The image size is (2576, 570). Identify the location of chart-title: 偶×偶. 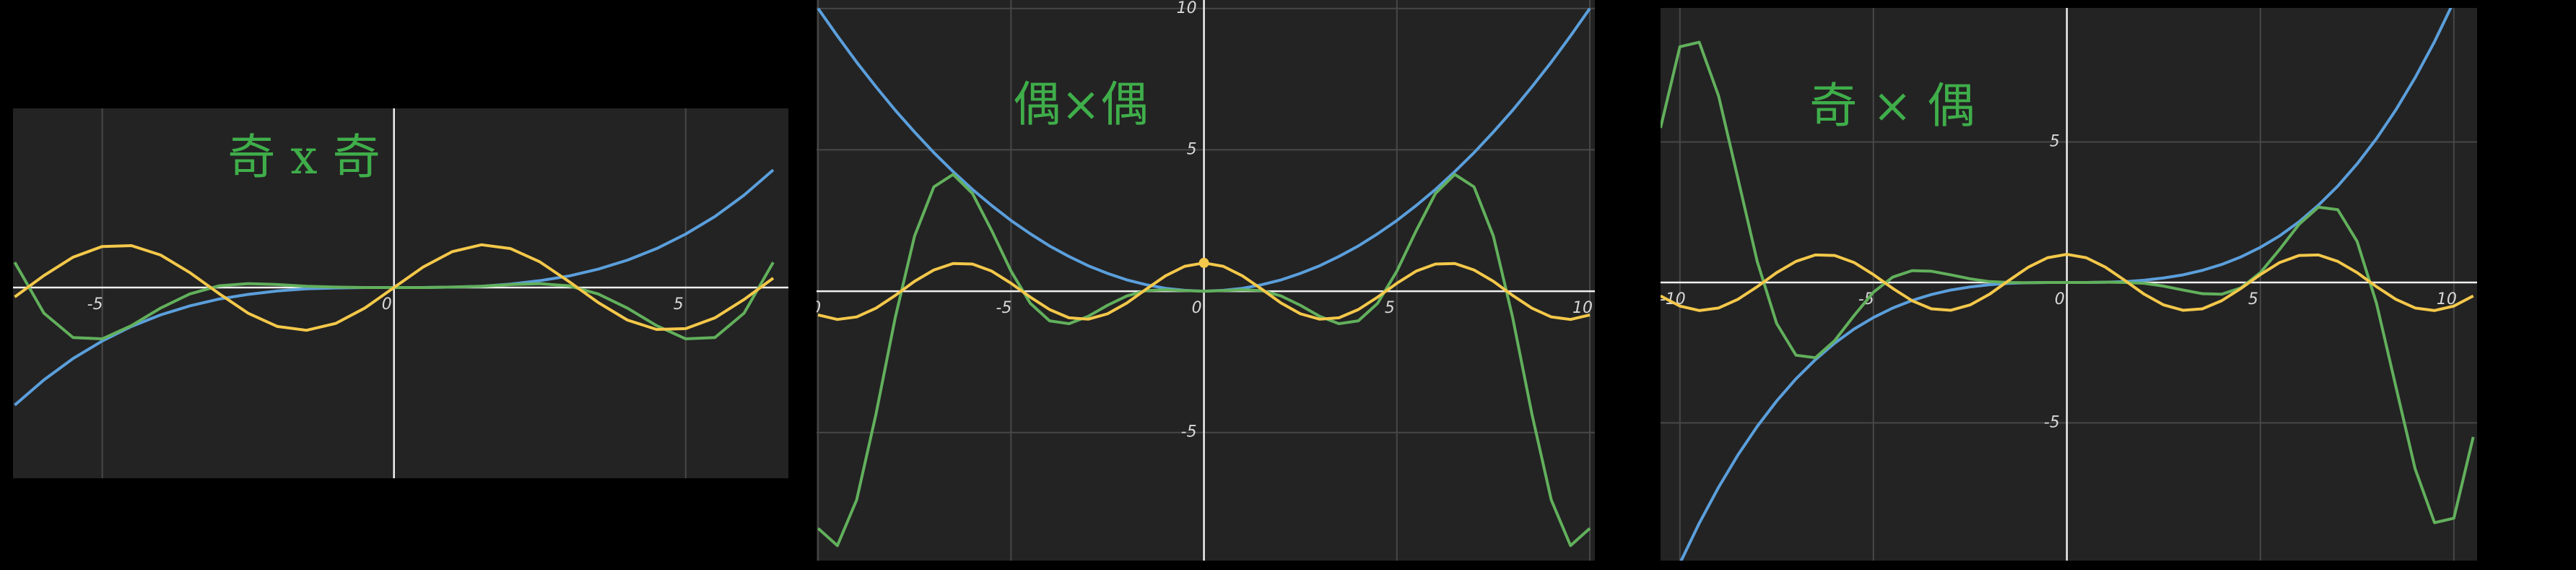
(1080, 104).